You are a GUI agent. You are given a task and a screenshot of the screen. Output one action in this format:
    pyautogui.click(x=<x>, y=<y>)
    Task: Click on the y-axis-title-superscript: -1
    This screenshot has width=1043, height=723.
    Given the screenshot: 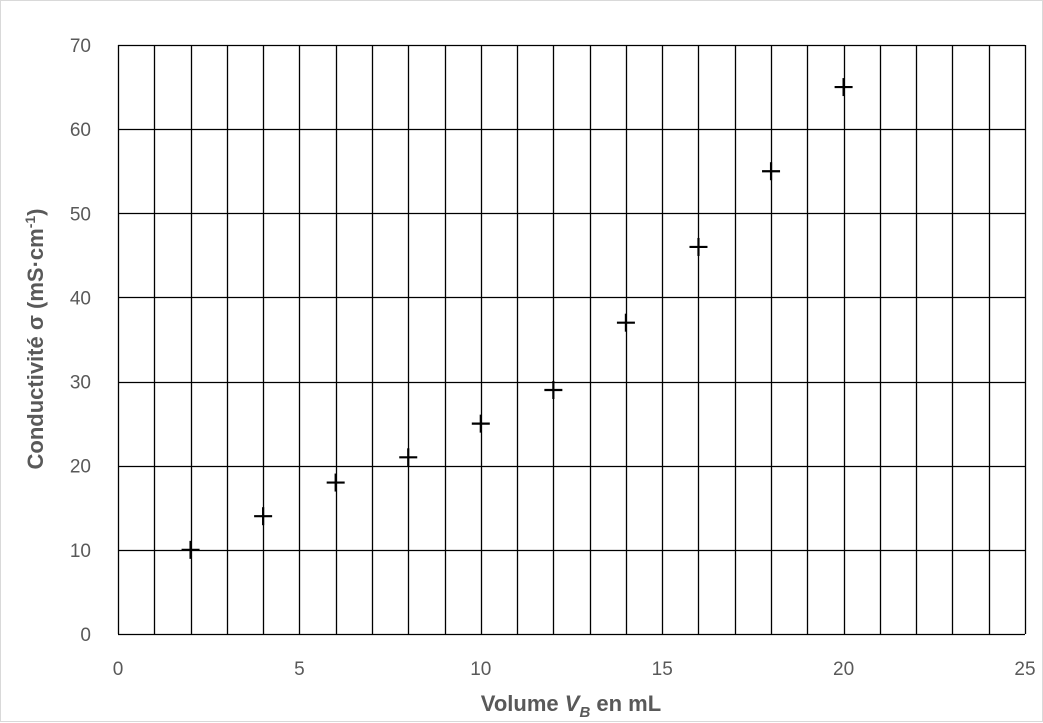 What is the action you would take?
    pyautogui.click(x=30, y=222)
    